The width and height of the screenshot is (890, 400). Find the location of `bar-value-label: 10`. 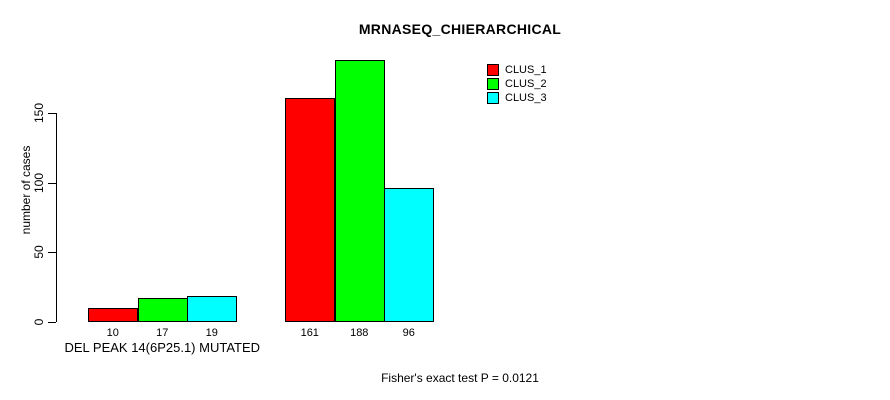

bar-value-label: 10 is located at coordinates (112, 333).